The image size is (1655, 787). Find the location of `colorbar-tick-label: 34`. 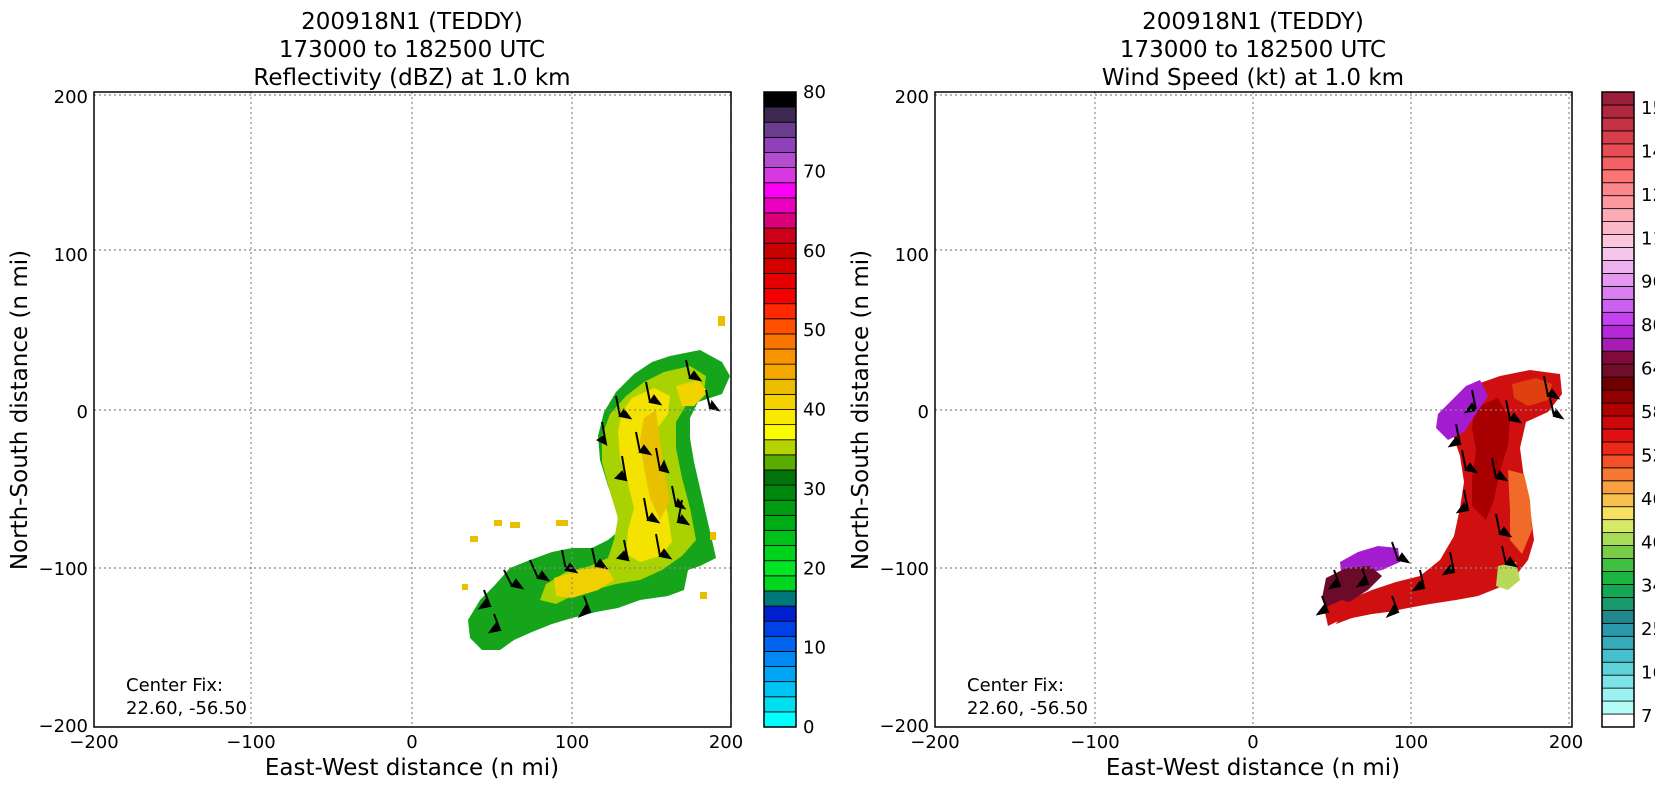

colorbar-tick-label: 34 is located at coordinates (1648, 586).